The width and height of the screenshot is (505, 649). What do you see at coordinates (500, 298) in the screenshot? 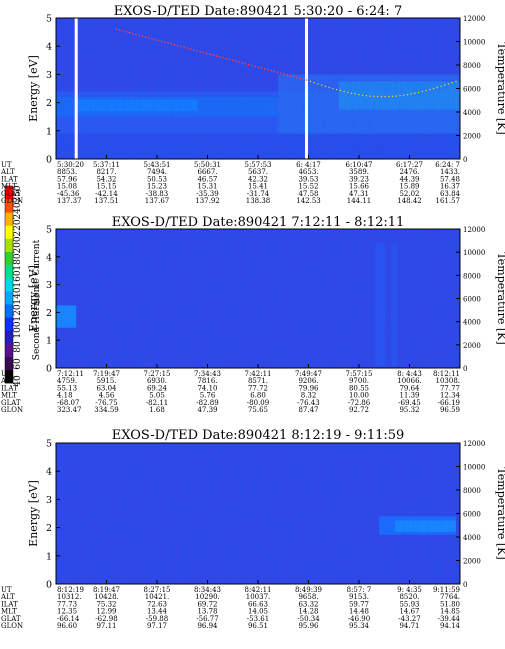
I see `temperature-axis-label: Temperature [K]` at bounding box center [500, 298].